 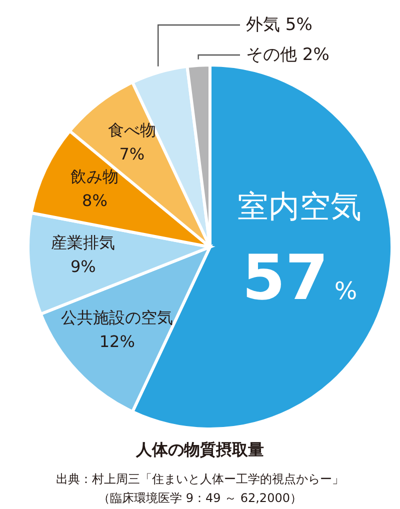 What do you see at coordinates (117, 342) in the screenshot?
I see `data-label: 12%` at bounding box center [117, 342].